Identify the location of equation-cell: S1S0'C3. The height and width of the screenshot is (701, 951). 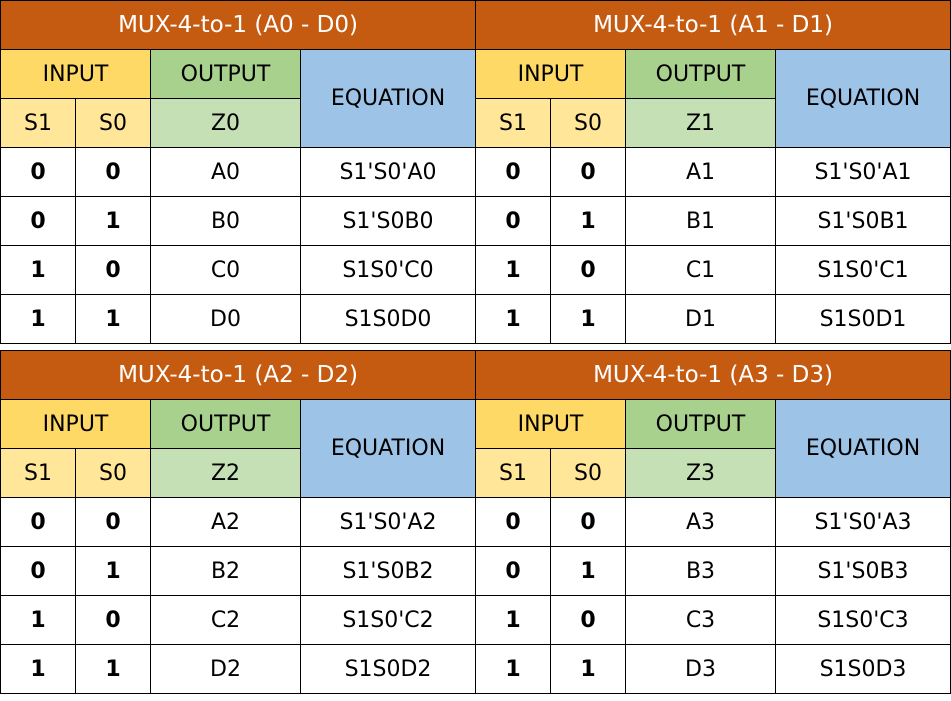
(863, 620).